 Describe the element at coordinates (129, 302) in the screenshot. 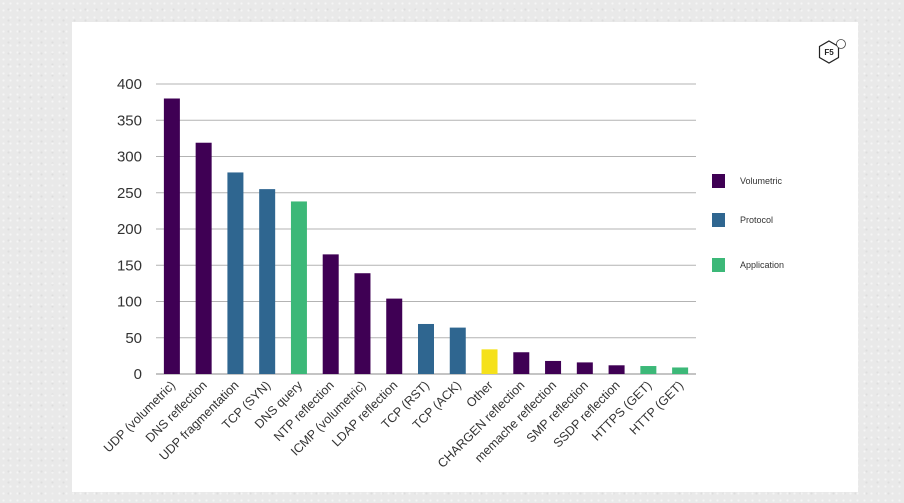

I see `y-tick-label: 100` at that location.